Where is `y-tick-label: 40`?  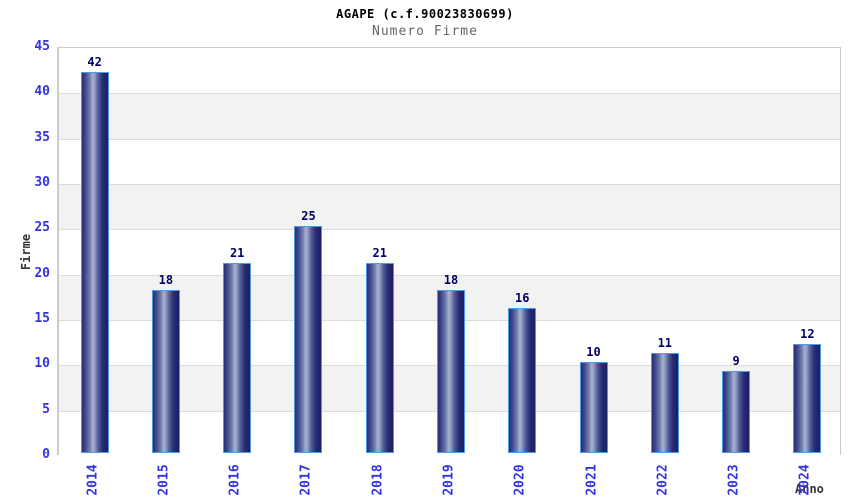 y-tick-label: 40 is located at coordinates (42, 91).